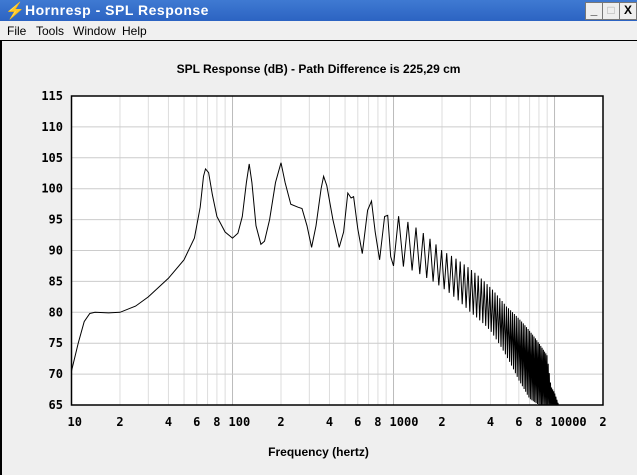 This screenshot has width=637, height=475. I want to click on lightning-icon: ⚡, so click(15, 11).